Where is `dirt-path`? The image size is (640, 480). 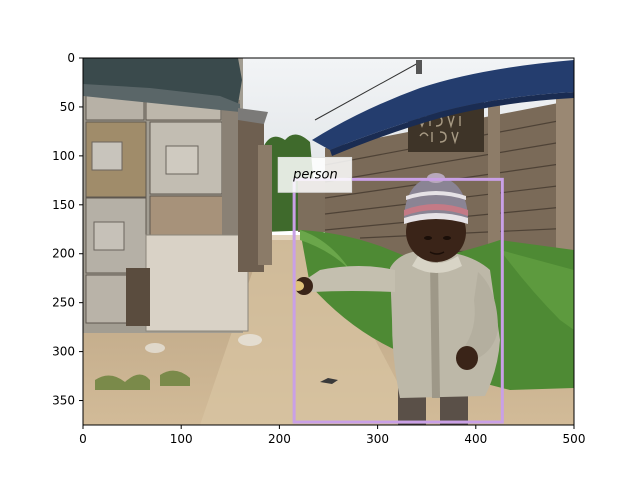 dirt-path is located at coordinates (310, 330).